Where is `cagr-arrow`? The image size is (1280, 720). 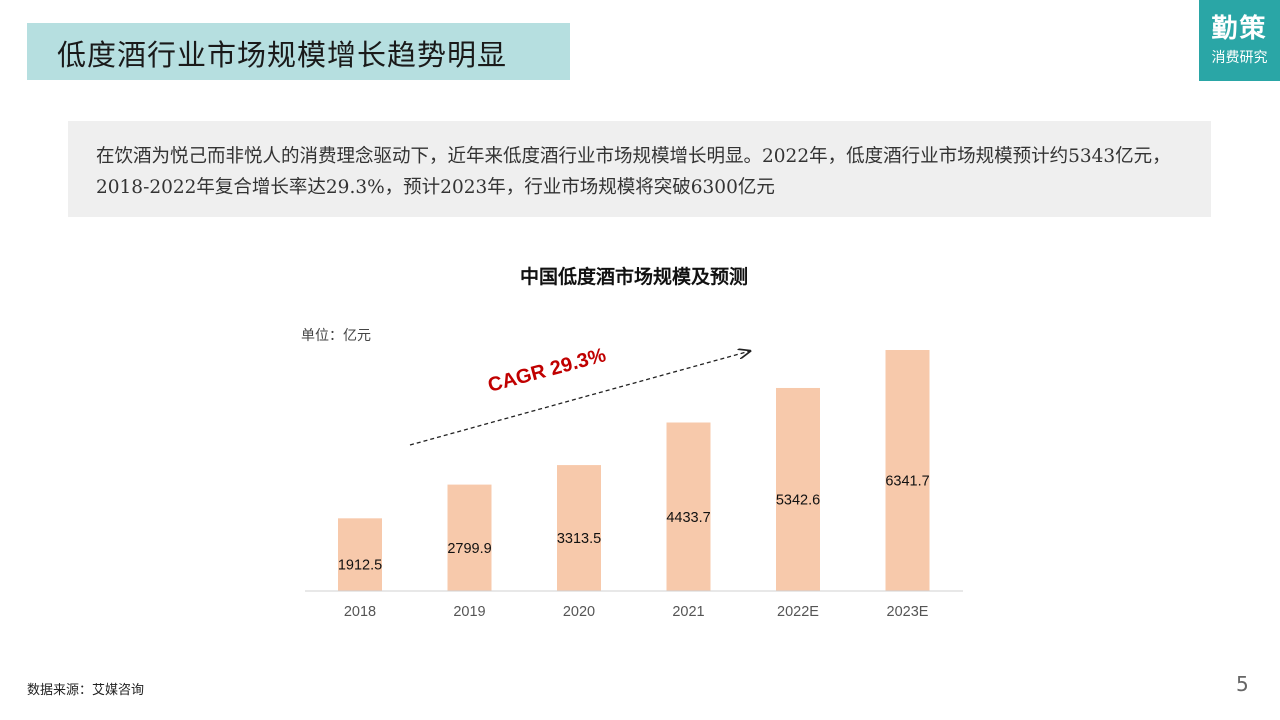
cagr-arrow is located at coordinates (579, 398).